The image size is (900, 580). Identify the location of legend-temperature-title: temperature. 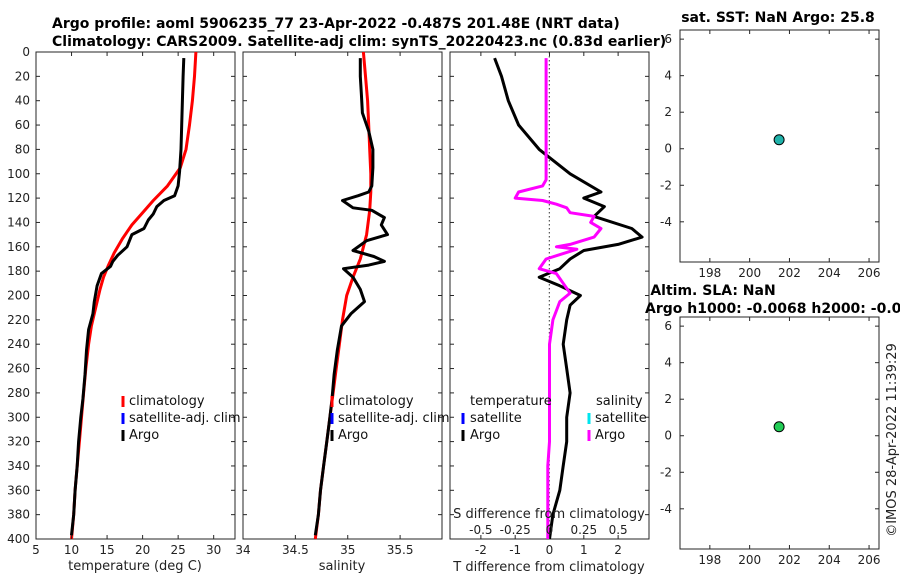
(511, 401).